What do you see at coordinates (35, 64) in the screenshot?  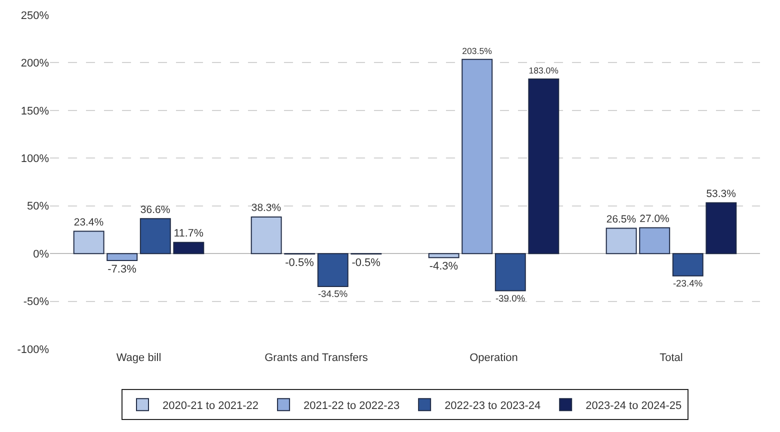 I see `y-tick-label: 200%` at bounding box center [35, 64].